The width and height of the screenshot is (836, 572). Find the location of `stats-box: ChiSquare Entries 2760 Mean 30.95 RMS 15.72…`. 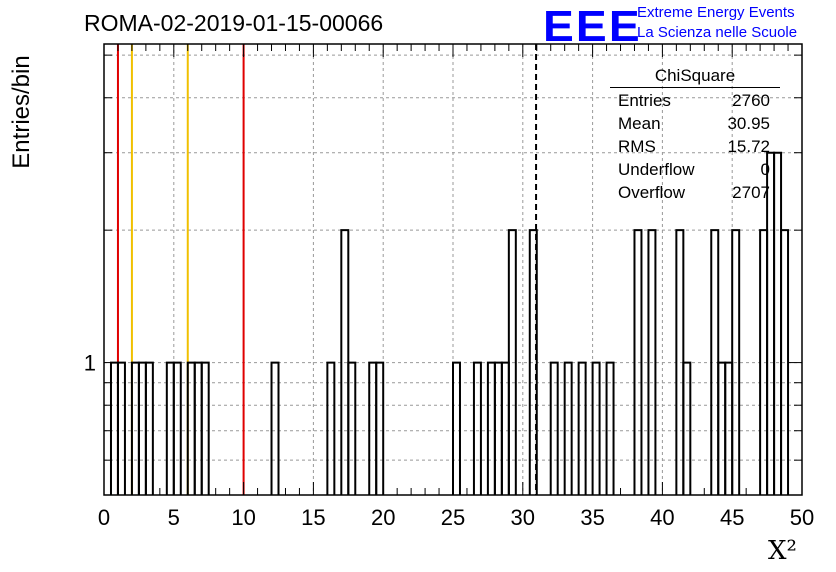

stats-box: ChiSquare Entries 2760 Mean 30.95 RMS 15.72… is located at coordinates (695, 135).